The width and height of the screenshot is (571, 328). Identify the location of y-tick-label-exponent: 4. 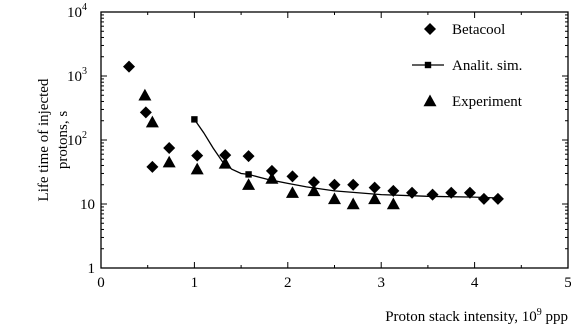
(84, 7).